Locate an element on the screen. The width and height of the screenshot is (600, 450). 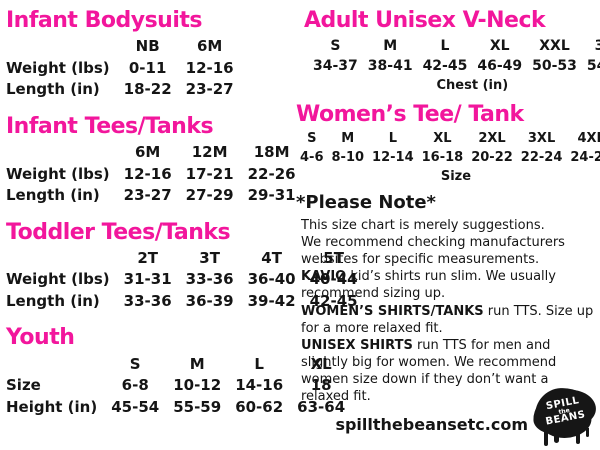
table-row: Height (in) 45-54 55-59 60-62 63-64 is located at coordinates (179, 408).